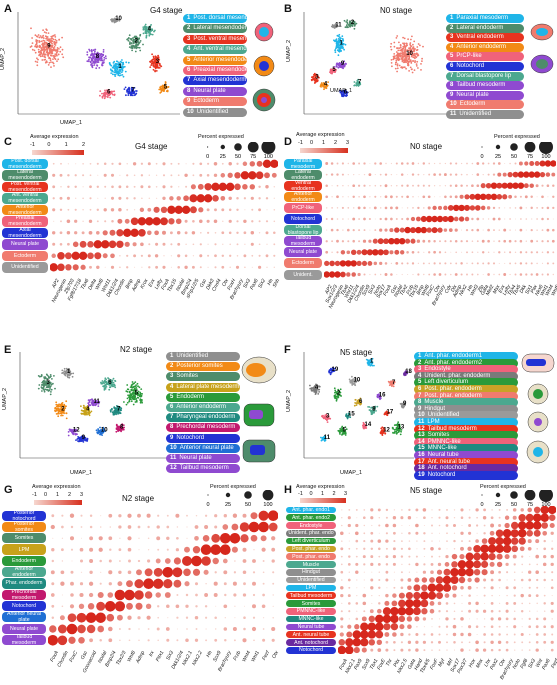 The height and width of the screenshot is (685, 557). I want to click on row-label: Lateral endoderm, so click(303, 174).